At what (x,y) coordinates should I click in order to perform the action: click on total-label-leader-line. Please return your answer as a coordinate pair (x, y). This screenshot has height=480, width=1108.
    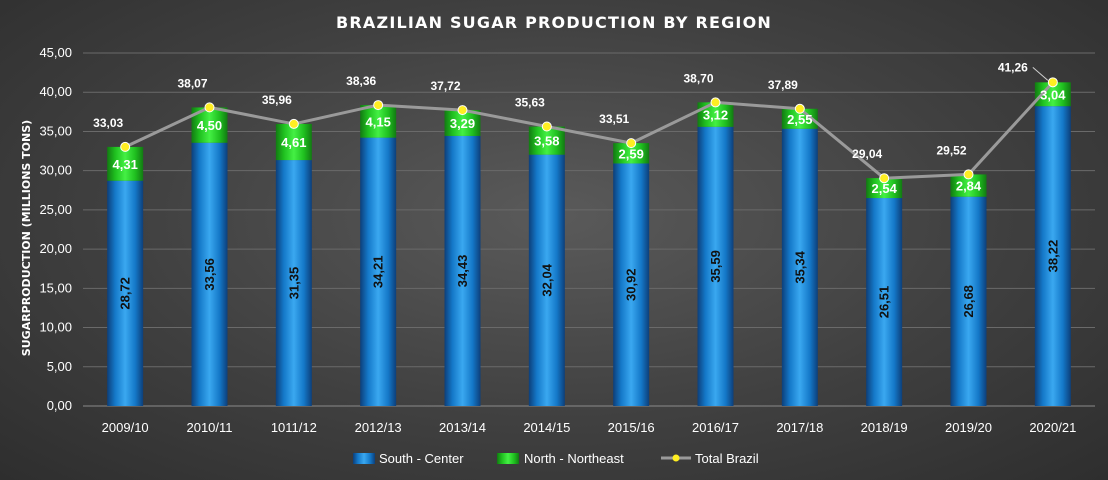
    Looking at the image, I should click on (1040, 73).